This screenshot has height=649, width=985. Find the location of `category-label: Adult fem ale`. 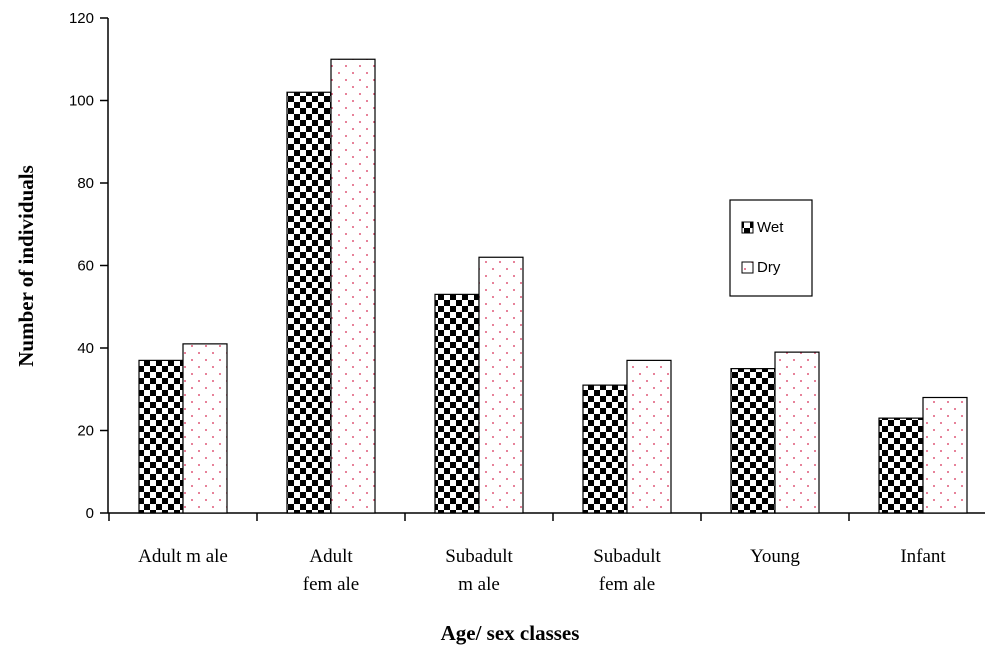

category-label: Adult fem ale is located at coordinates (331, 570).